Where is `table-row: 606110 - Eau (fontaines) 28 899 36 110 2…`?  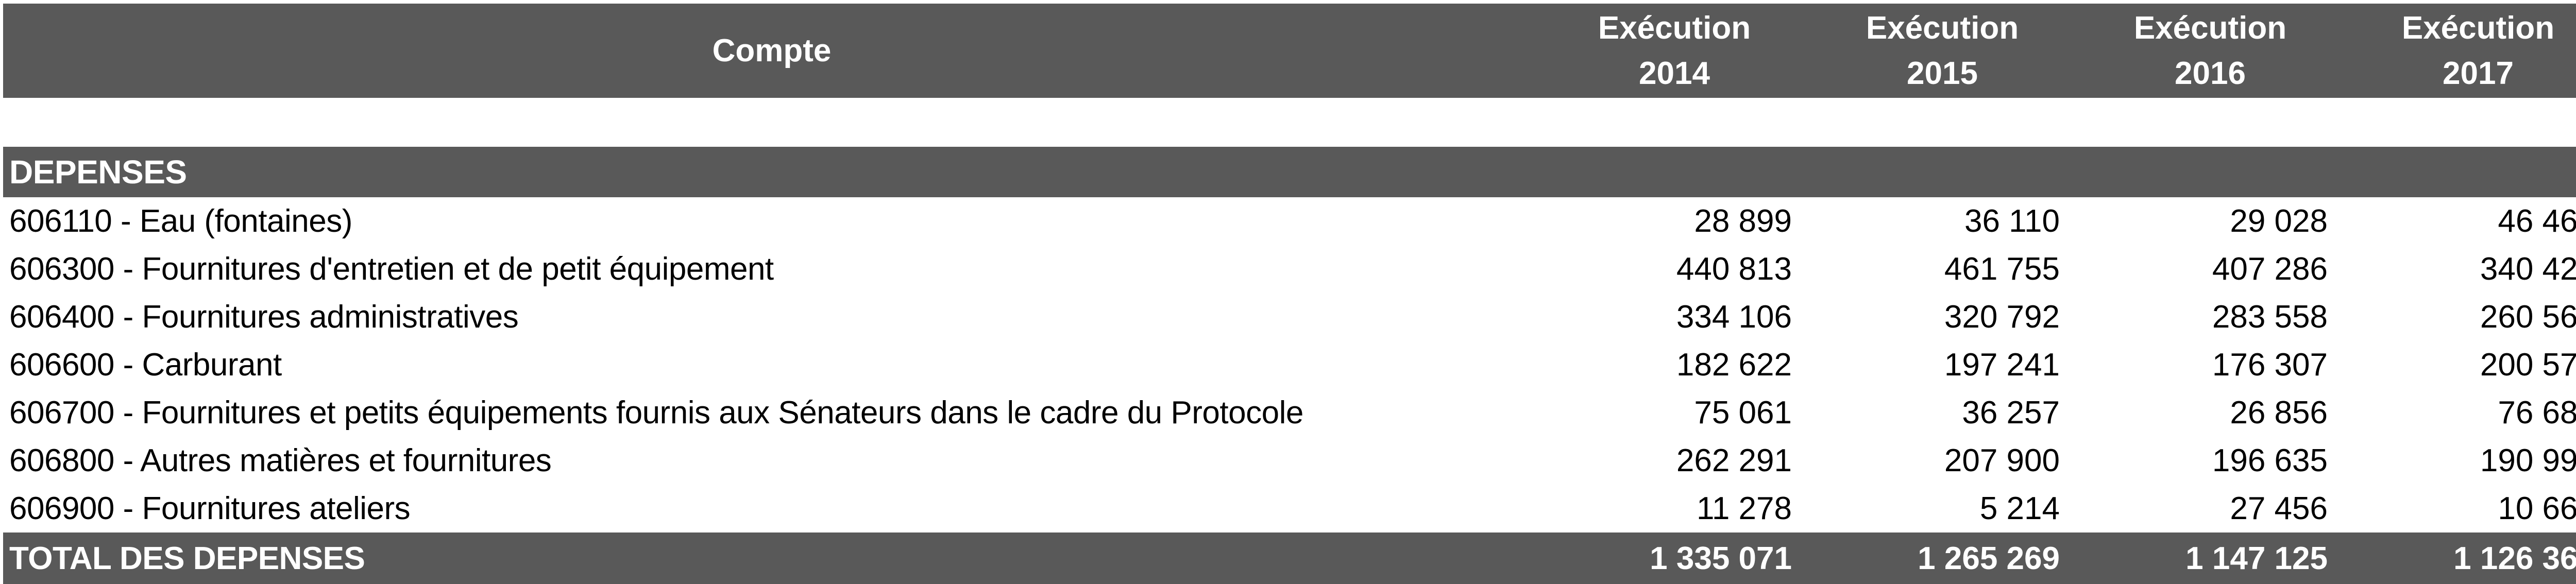
table-row: 606110 - Eau (fontaines) 28 899 36 110 2… is located at coordinates (1289, 221).